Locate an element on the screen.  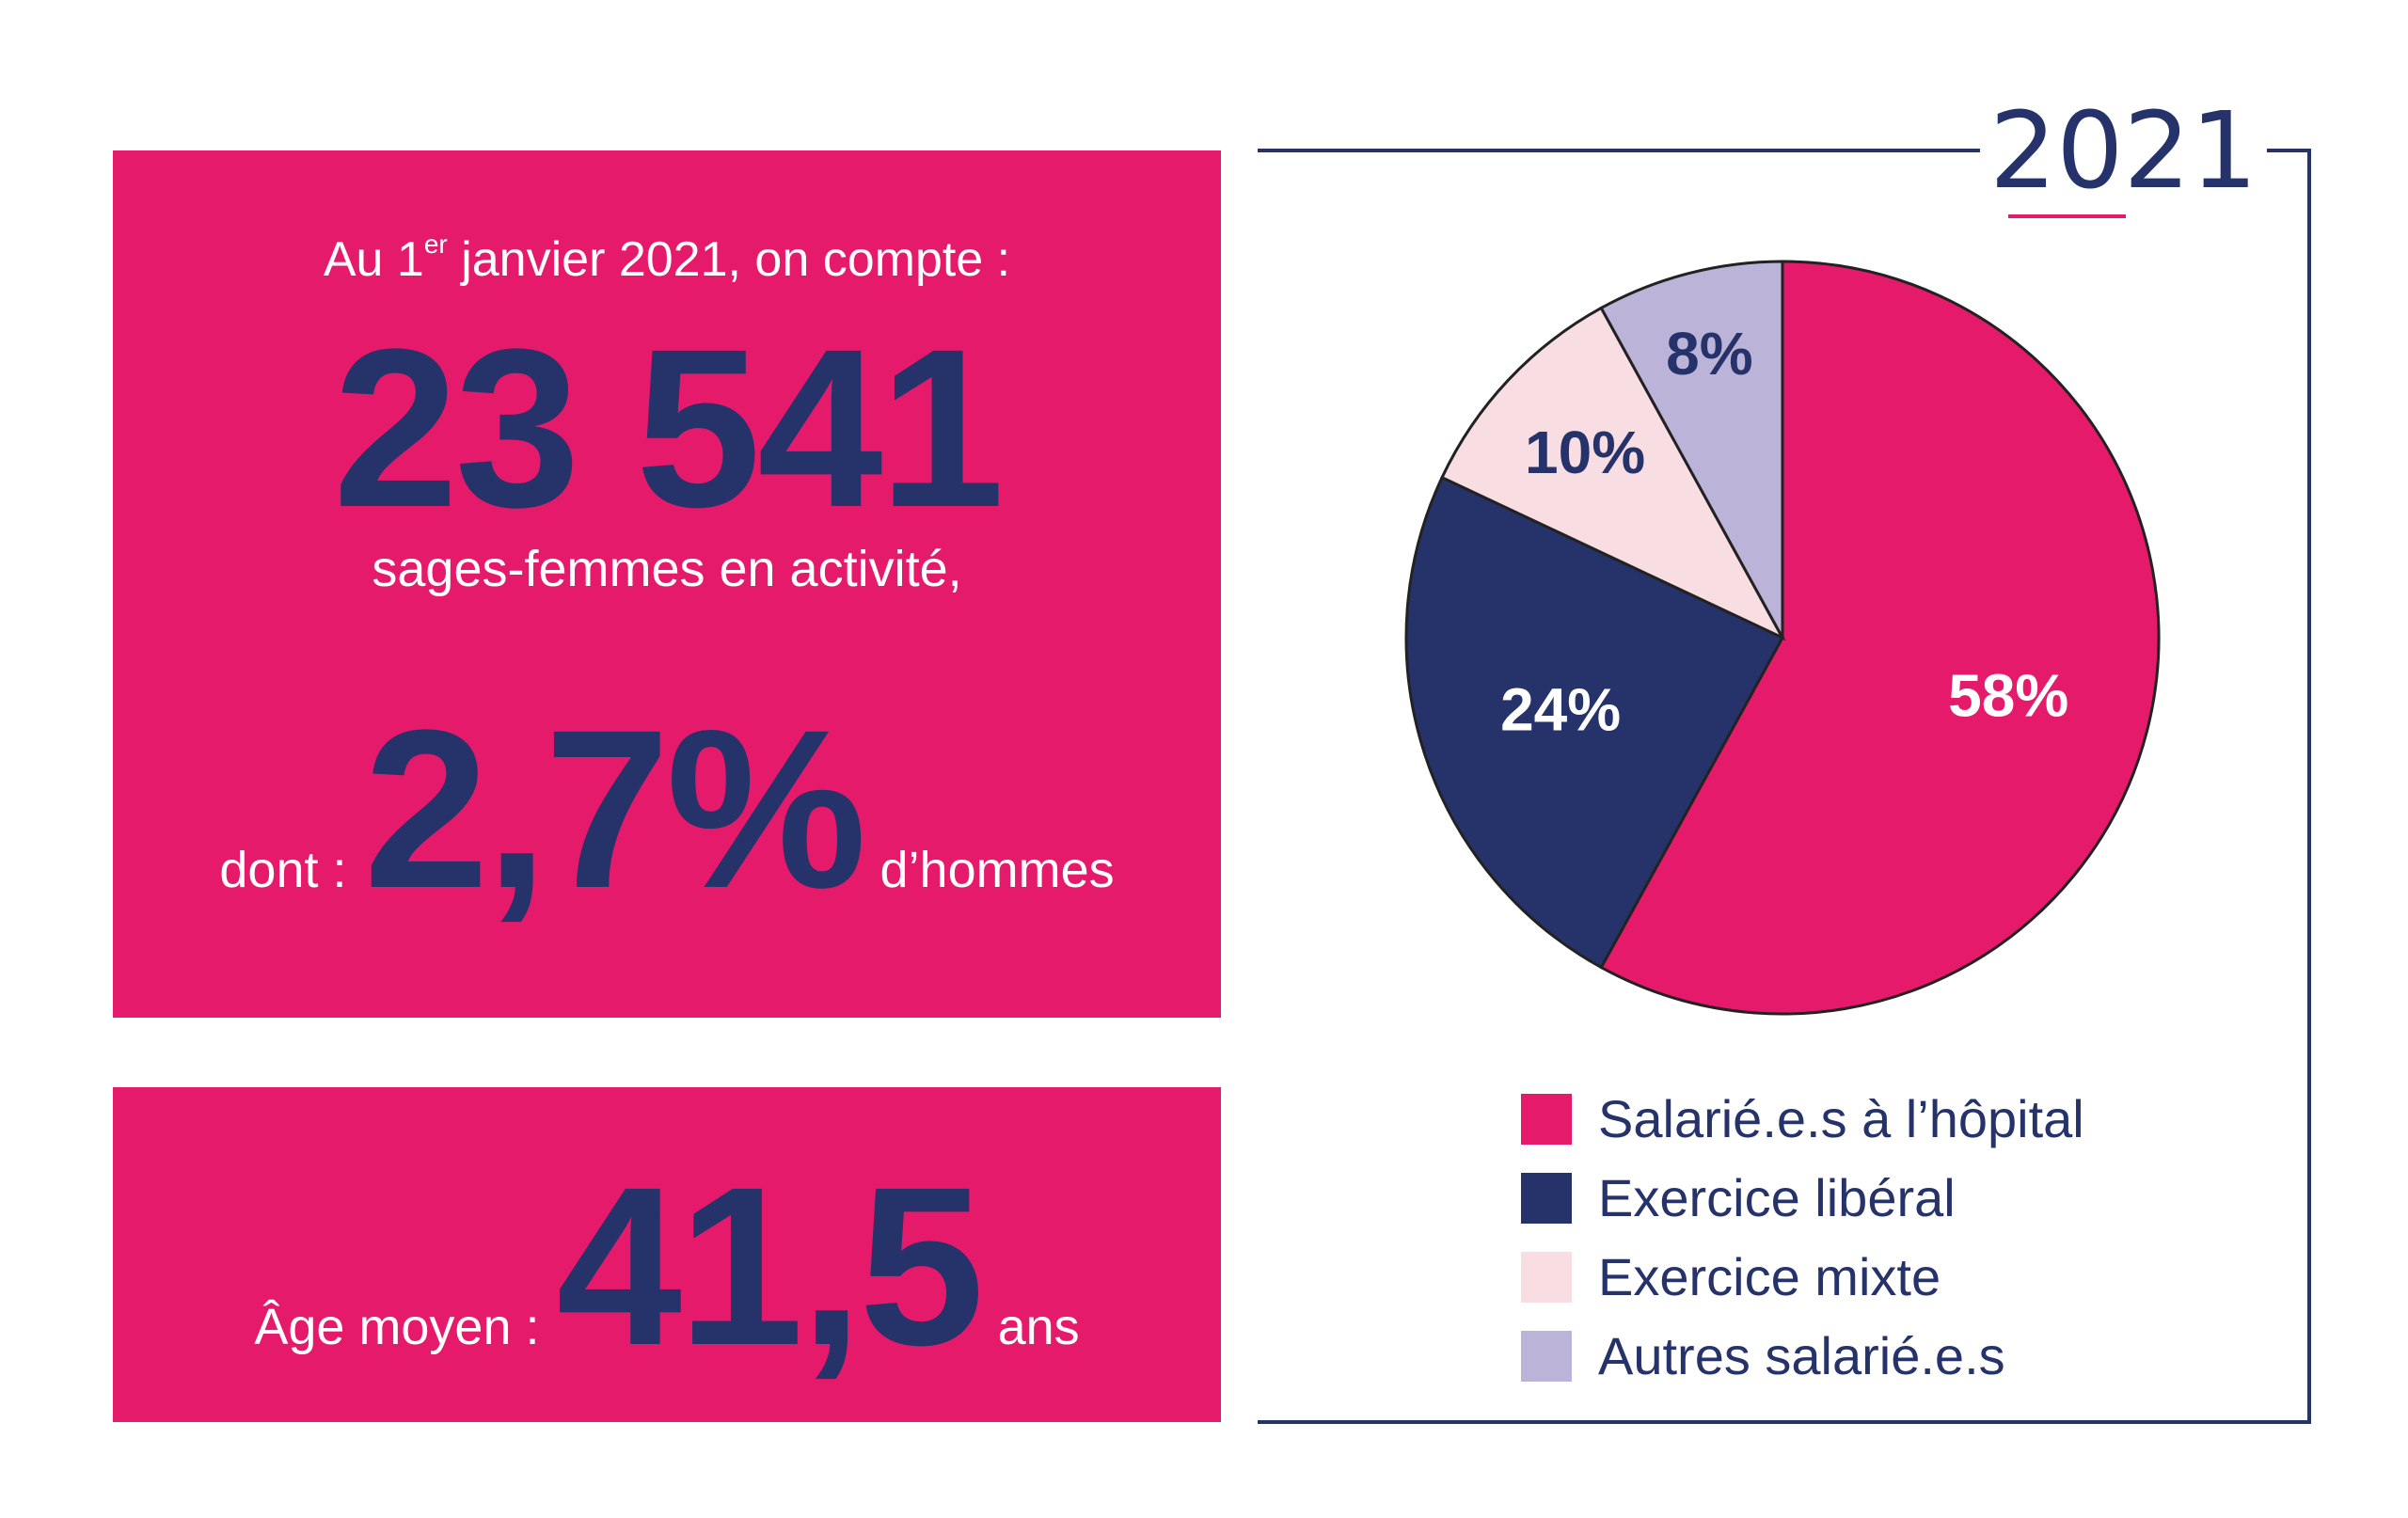
pie-slice-label-1: 58% is located at coordinates (2008, 696).